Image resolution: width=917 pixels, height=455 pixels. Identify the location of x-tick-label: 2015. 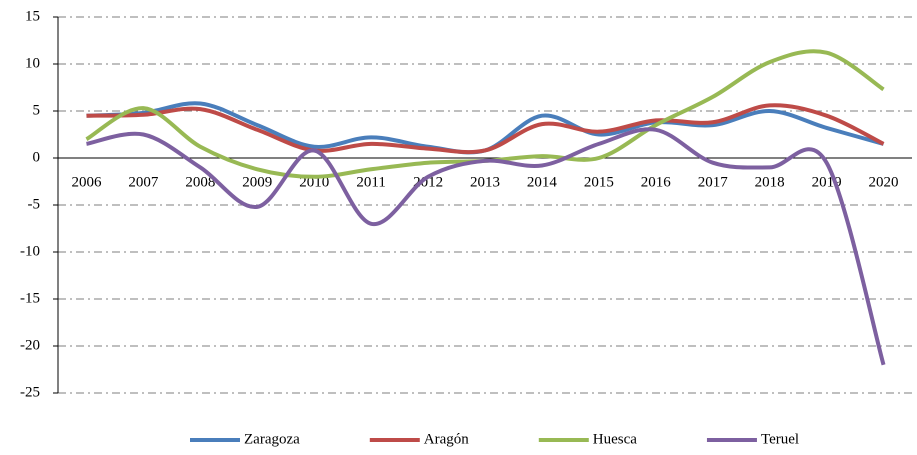
(599, 182).